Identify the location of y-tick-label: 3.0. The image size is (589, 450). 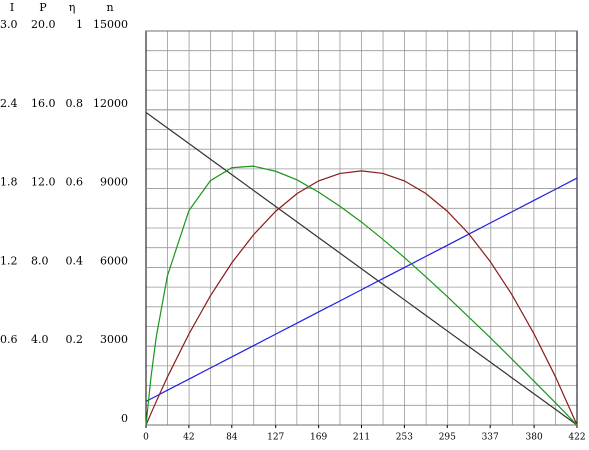
(9, 24).